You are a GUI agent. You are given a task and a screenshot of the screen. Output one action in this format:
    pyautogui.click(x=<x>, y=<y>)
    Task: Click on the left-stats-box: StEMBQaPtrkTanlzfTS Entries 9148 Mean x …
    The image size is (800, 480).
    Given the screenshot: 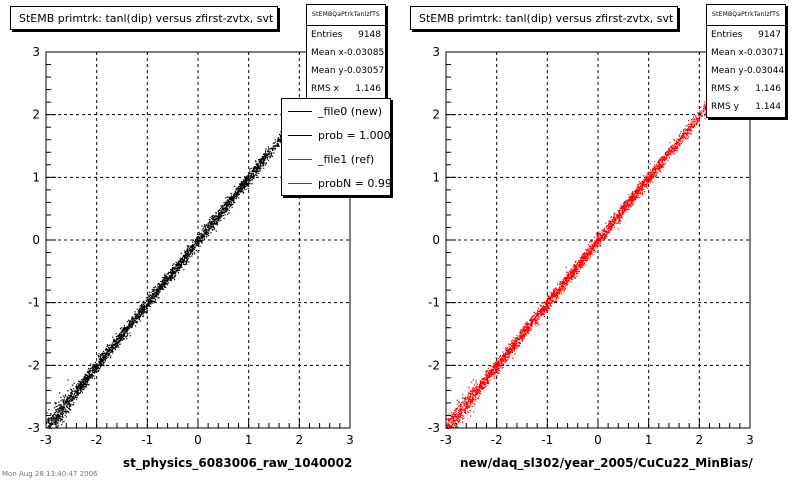 What is the action you would take?
    pyautogui.click(x=346, y=52)
    